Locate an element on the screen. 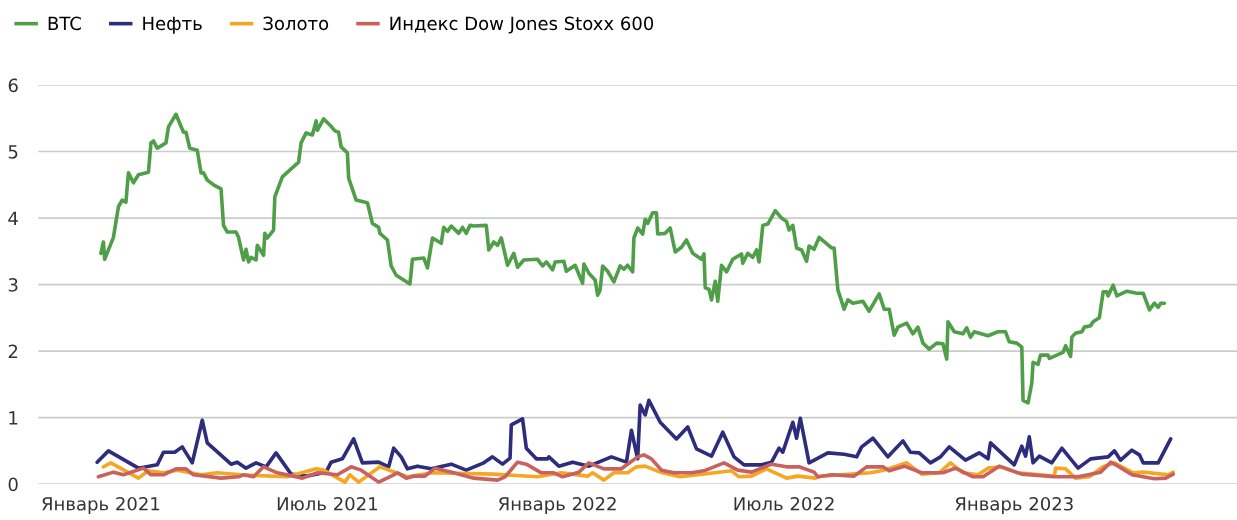  x-tick-label: Июль 2022 is located at coordinates (784, 503).